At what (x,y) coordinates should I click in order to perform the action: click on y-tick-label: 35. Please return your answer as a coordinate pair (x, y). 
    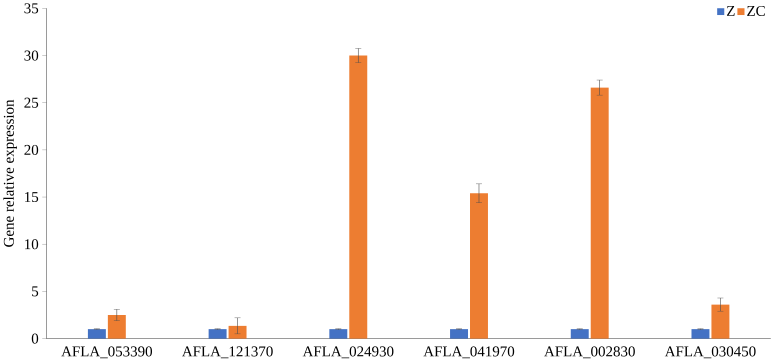
    Looking at the image, I should click on (31, 9).